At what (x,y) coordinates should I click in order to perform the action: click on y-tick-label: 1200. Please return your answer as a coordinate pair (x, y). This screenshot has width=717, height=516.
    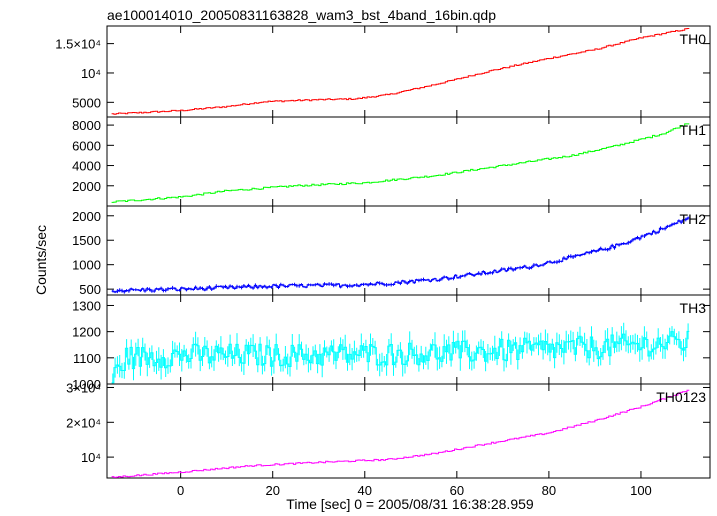
    Looking at the image, I should click on (86, 332).